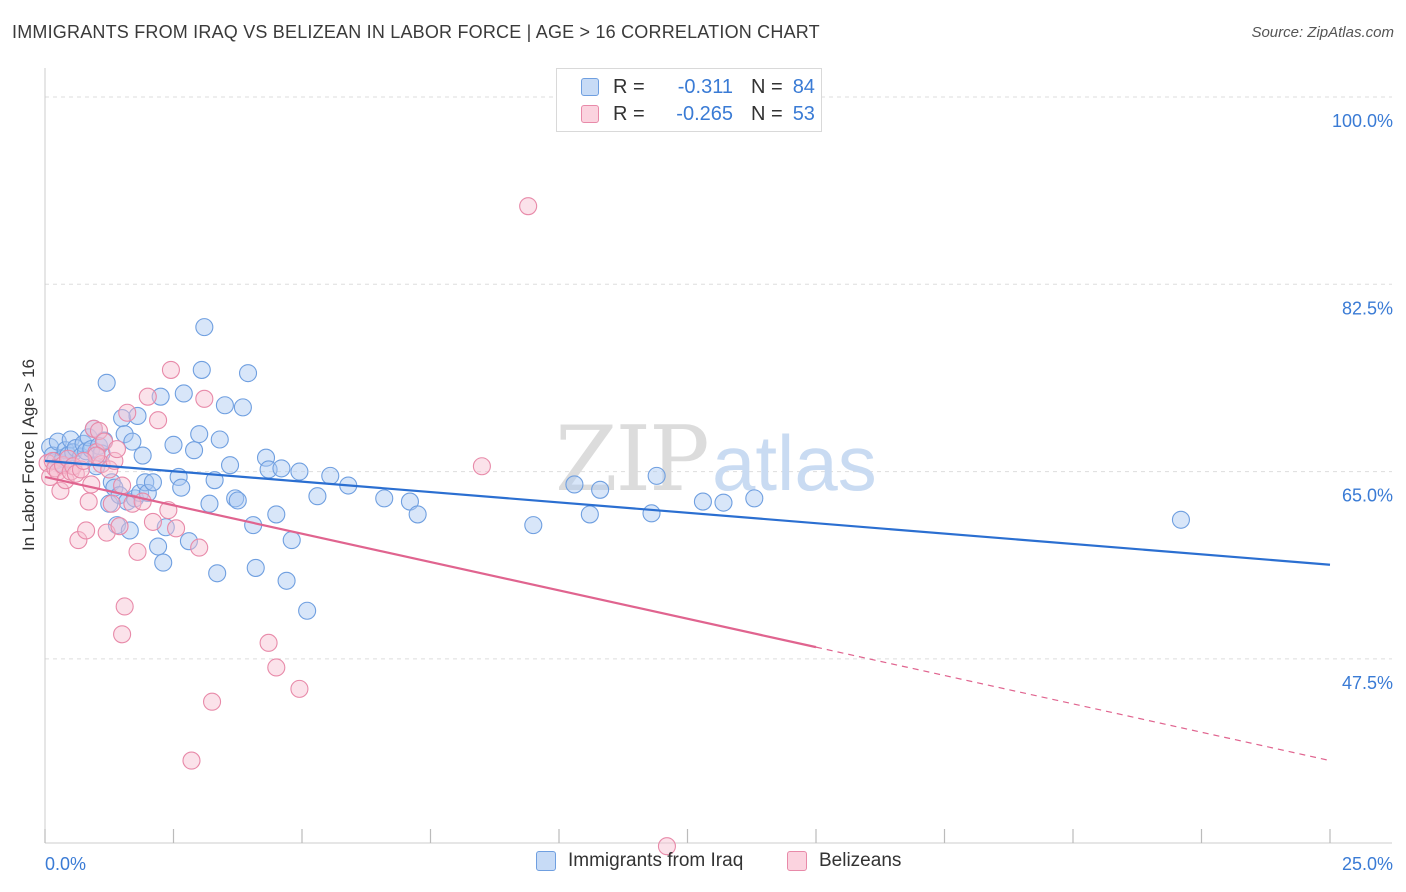 This screenshot has width=1406, height=892. I want to click on bottom-legend-iraq: Immigrants from Iraq, so click(639, 861).